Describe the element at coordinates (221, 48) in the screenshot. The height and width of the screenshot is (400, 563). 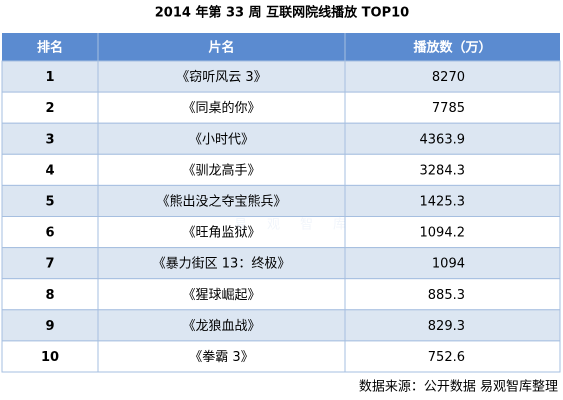
I see `header-cell: 片名` at that location.